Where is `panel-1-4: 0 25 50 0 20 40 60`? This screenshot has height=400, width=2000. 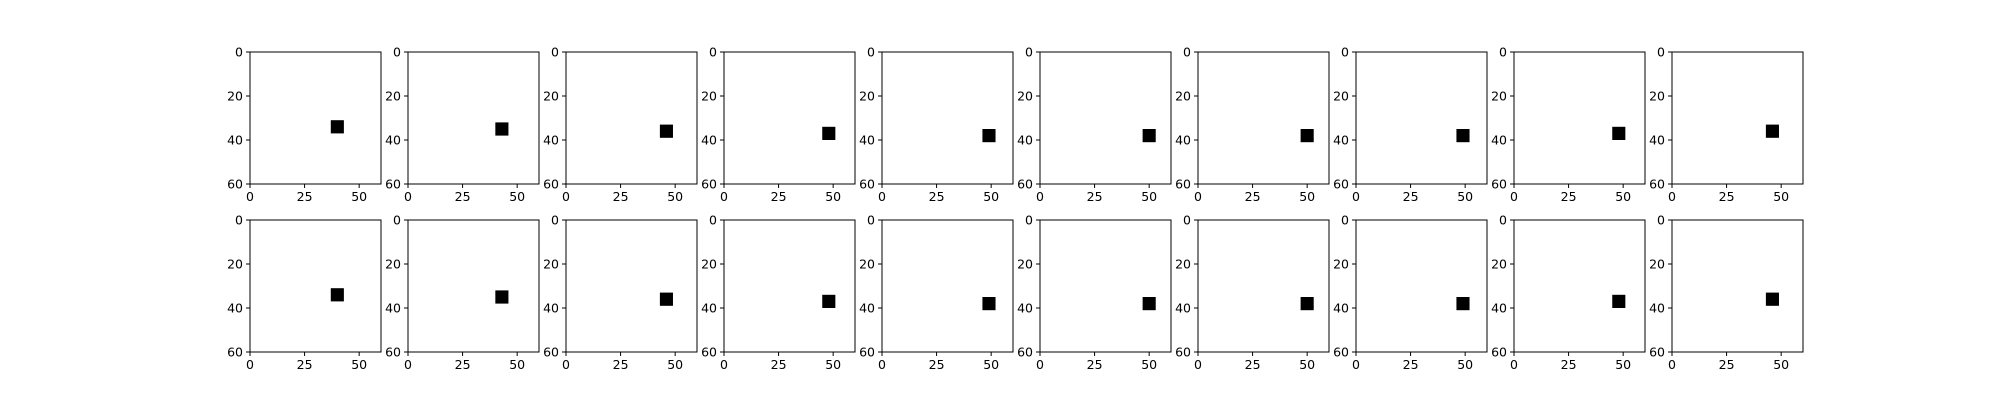
panel-1-4: 0 25 50 0 20 40 60 is located at coordinates (936, 292).